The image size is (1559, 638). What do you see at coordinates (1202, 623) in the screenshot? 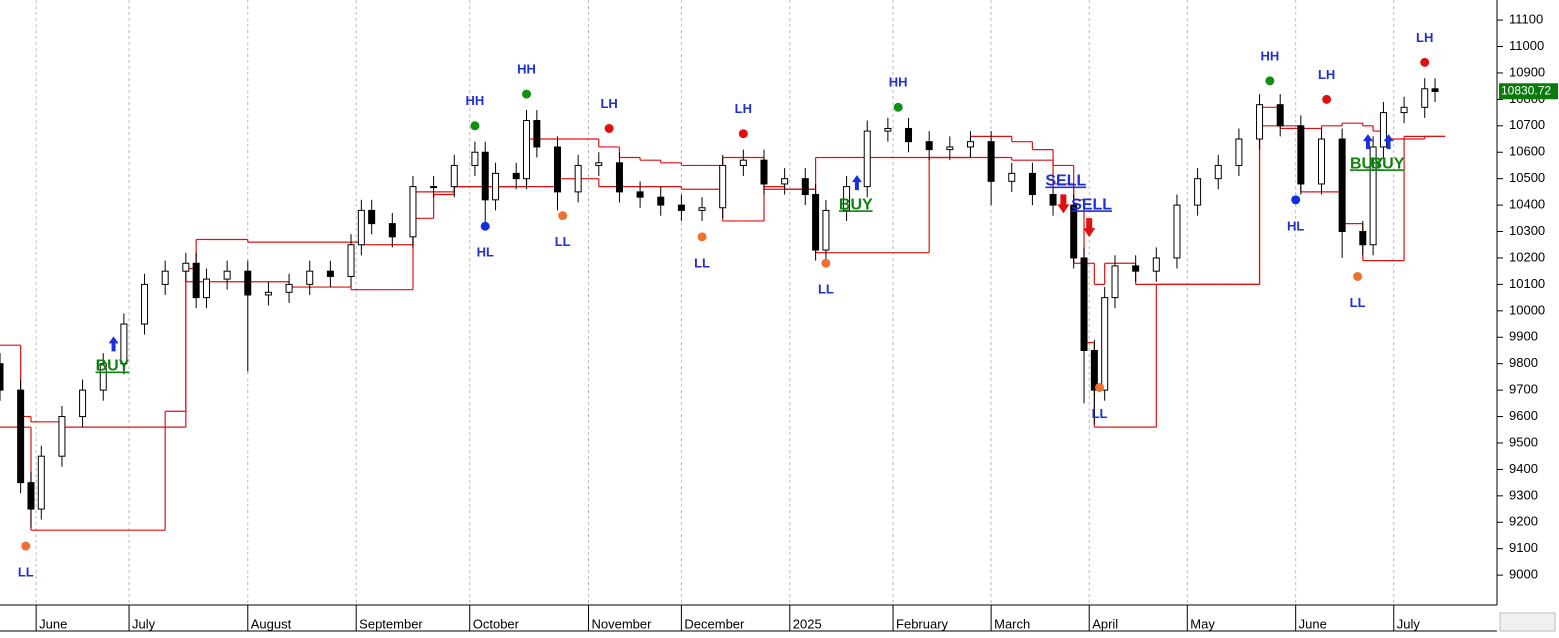
I see `x-tick-label: May` at bounding box center [1202, 623].